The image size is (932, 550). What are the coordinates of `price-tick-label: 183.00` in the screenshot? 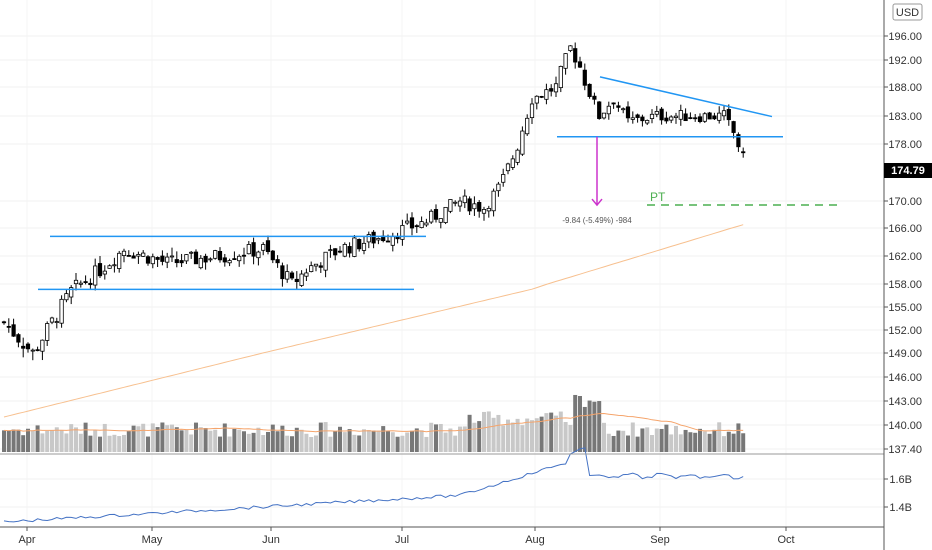 It's located at (905, 117).